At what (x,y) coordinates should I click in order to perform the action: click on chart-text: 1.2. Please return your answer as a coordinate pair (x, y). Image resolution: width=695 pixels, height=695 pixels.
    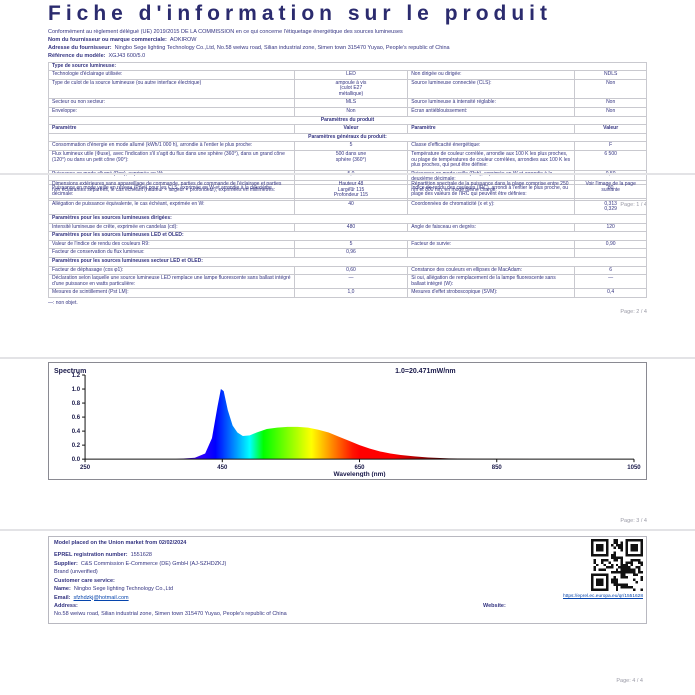
    Looking at the image, I should click on (76, 376).